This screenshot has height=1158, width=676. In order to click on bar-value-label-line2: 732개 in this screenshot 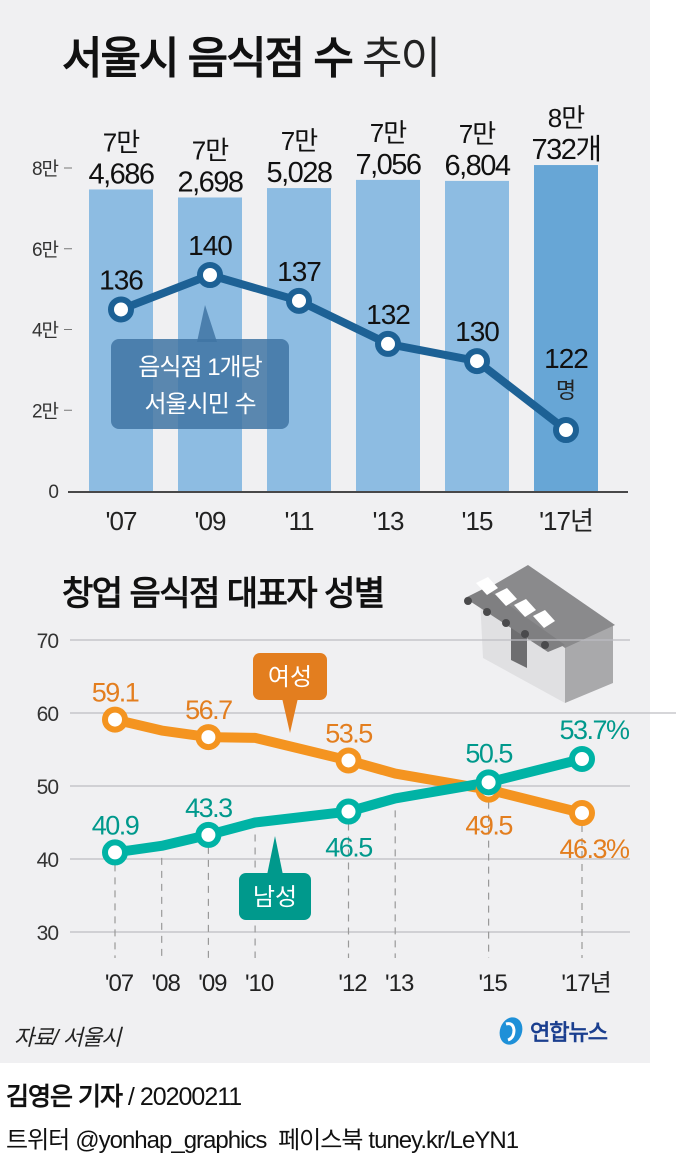, I will do `click(565, 150)`.